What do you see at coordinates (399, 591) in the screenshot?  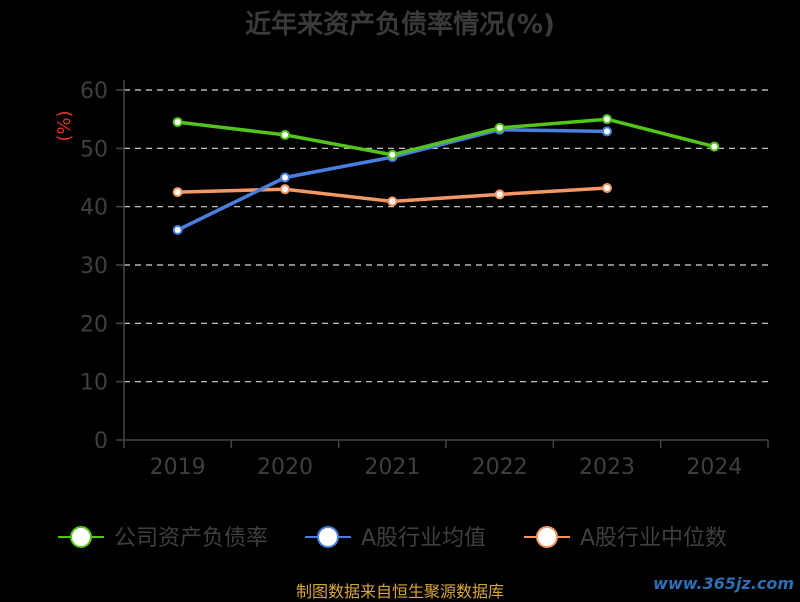 I see `data-source-note: 制图数据来自恒生聚源数据库` at bounding box center [399, 591].